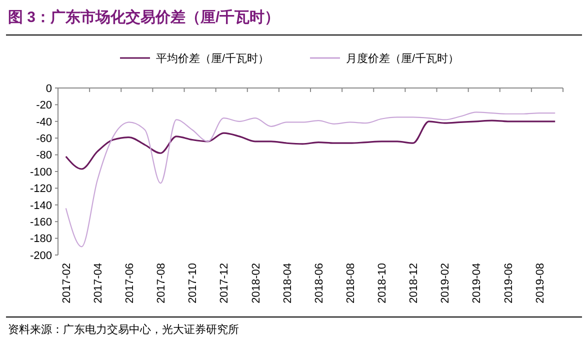 The width and height of the screenshot is (588, 341). Describe the element at coordinates (41, 189) in the screenshot. I see `y-tick-label: -120` at that location.